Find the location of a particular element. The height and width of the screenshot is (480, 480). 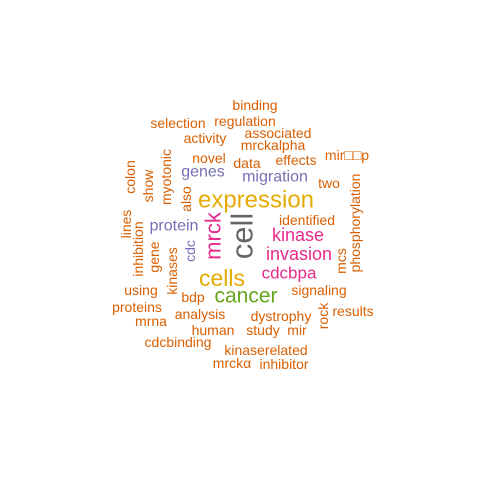

word-6: kinase is located at coordinates (298, 235).